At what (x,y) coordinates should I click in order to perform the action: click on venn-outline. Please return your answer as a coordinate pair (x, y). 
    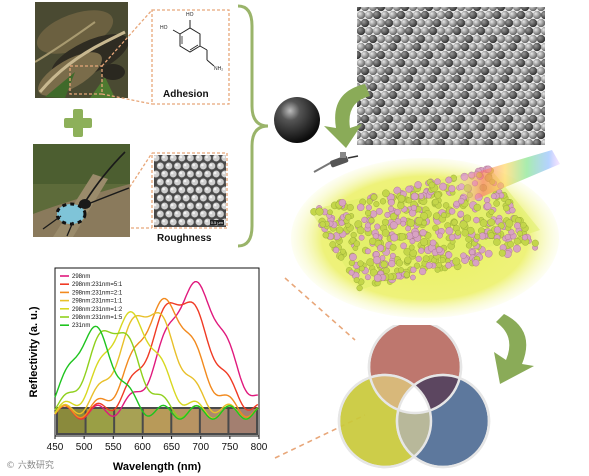
    Looking at the image, I should click on (415, 370).